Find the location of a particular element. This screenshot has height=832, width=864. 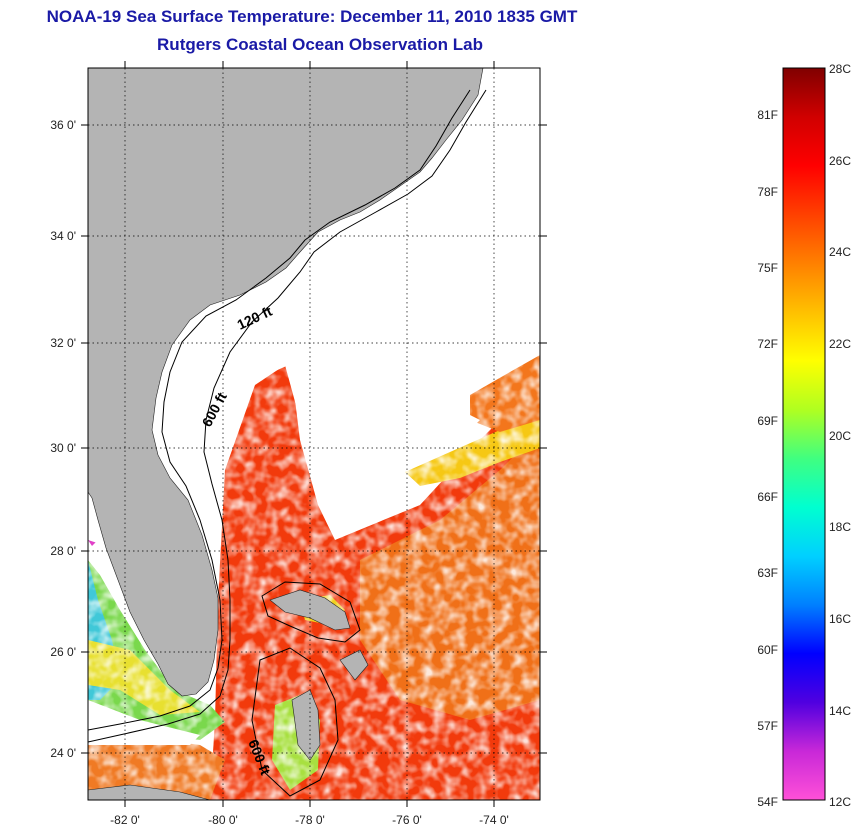

cloud-gulf-mid is located at coordinates (144, 722).